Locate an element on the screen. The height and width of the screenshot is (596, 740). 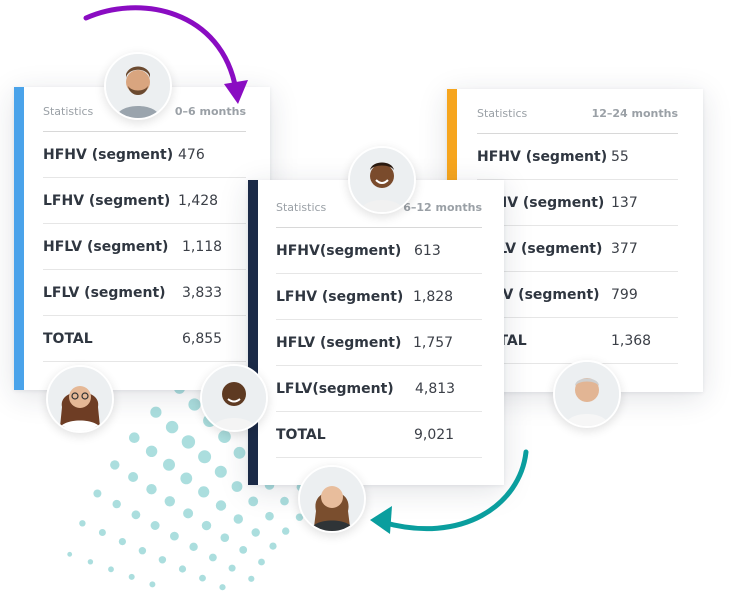
table-row: HFHV(segment) 613 is located at coordinates (379, 251).